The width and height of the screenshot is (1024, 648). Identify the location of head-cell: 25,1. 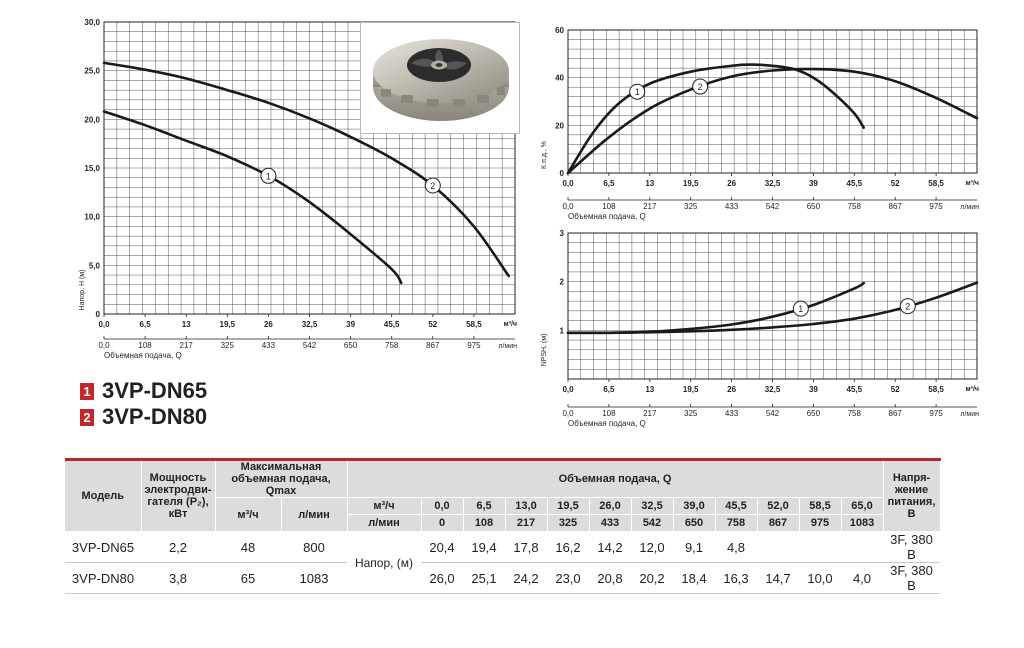
(484, 578).